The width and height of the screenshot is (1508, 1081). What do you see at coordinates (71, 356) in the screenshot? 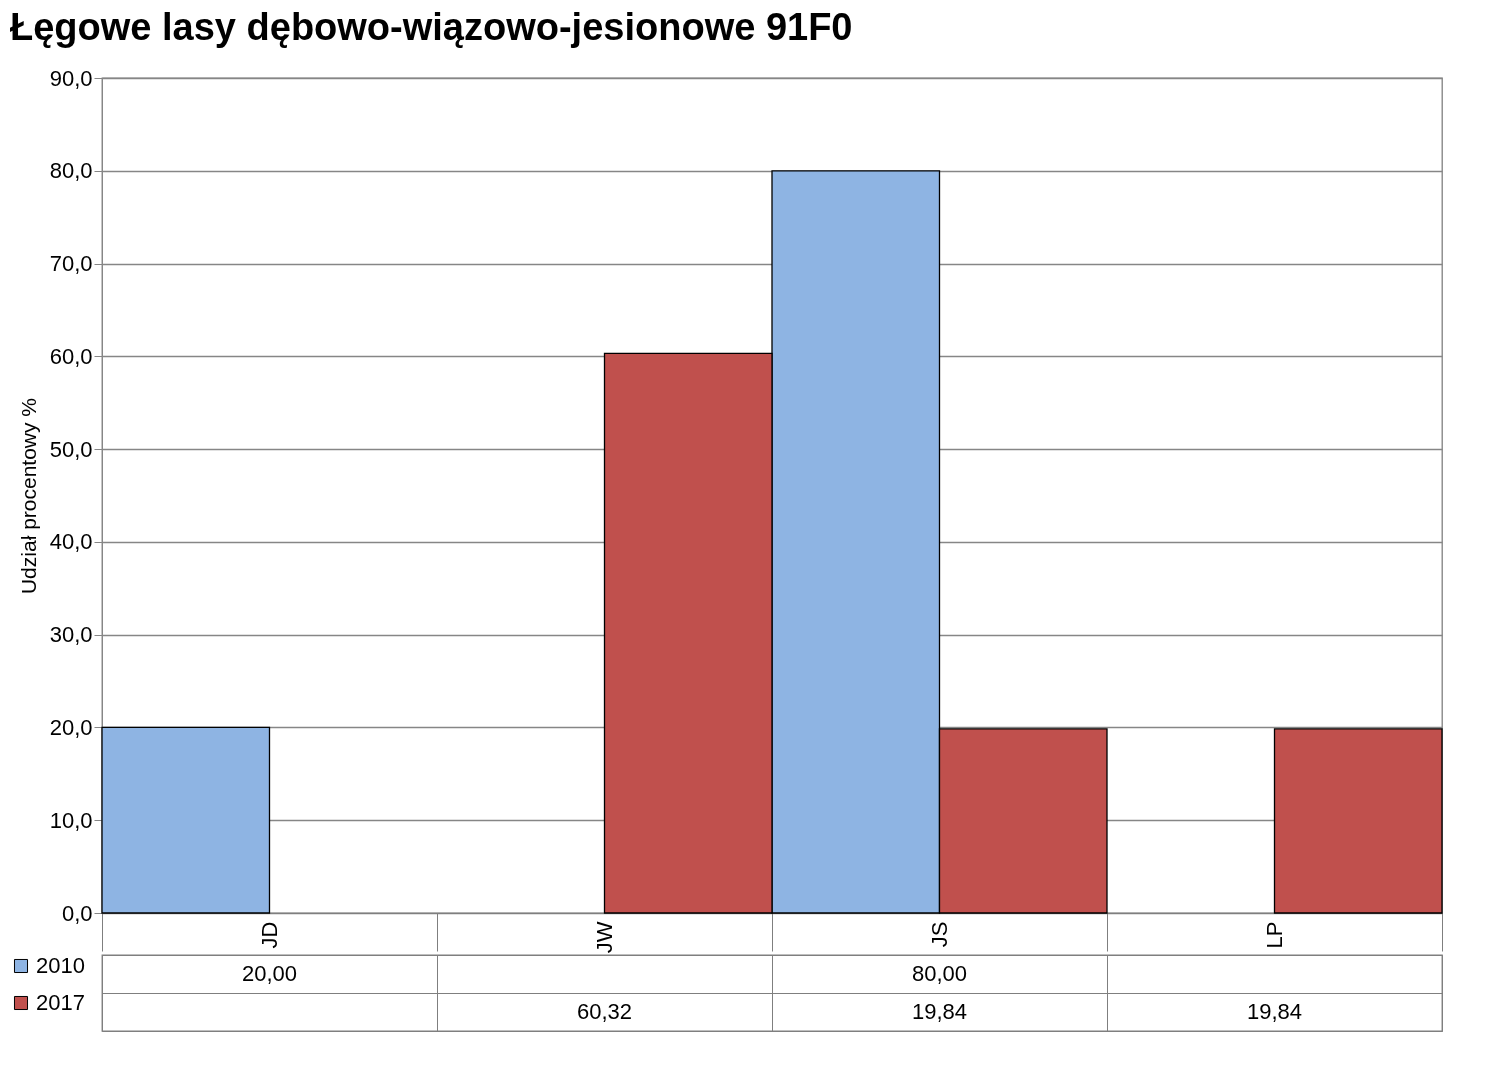
I see `y-tick-label: 60,0` at bounding box center [71, 356].